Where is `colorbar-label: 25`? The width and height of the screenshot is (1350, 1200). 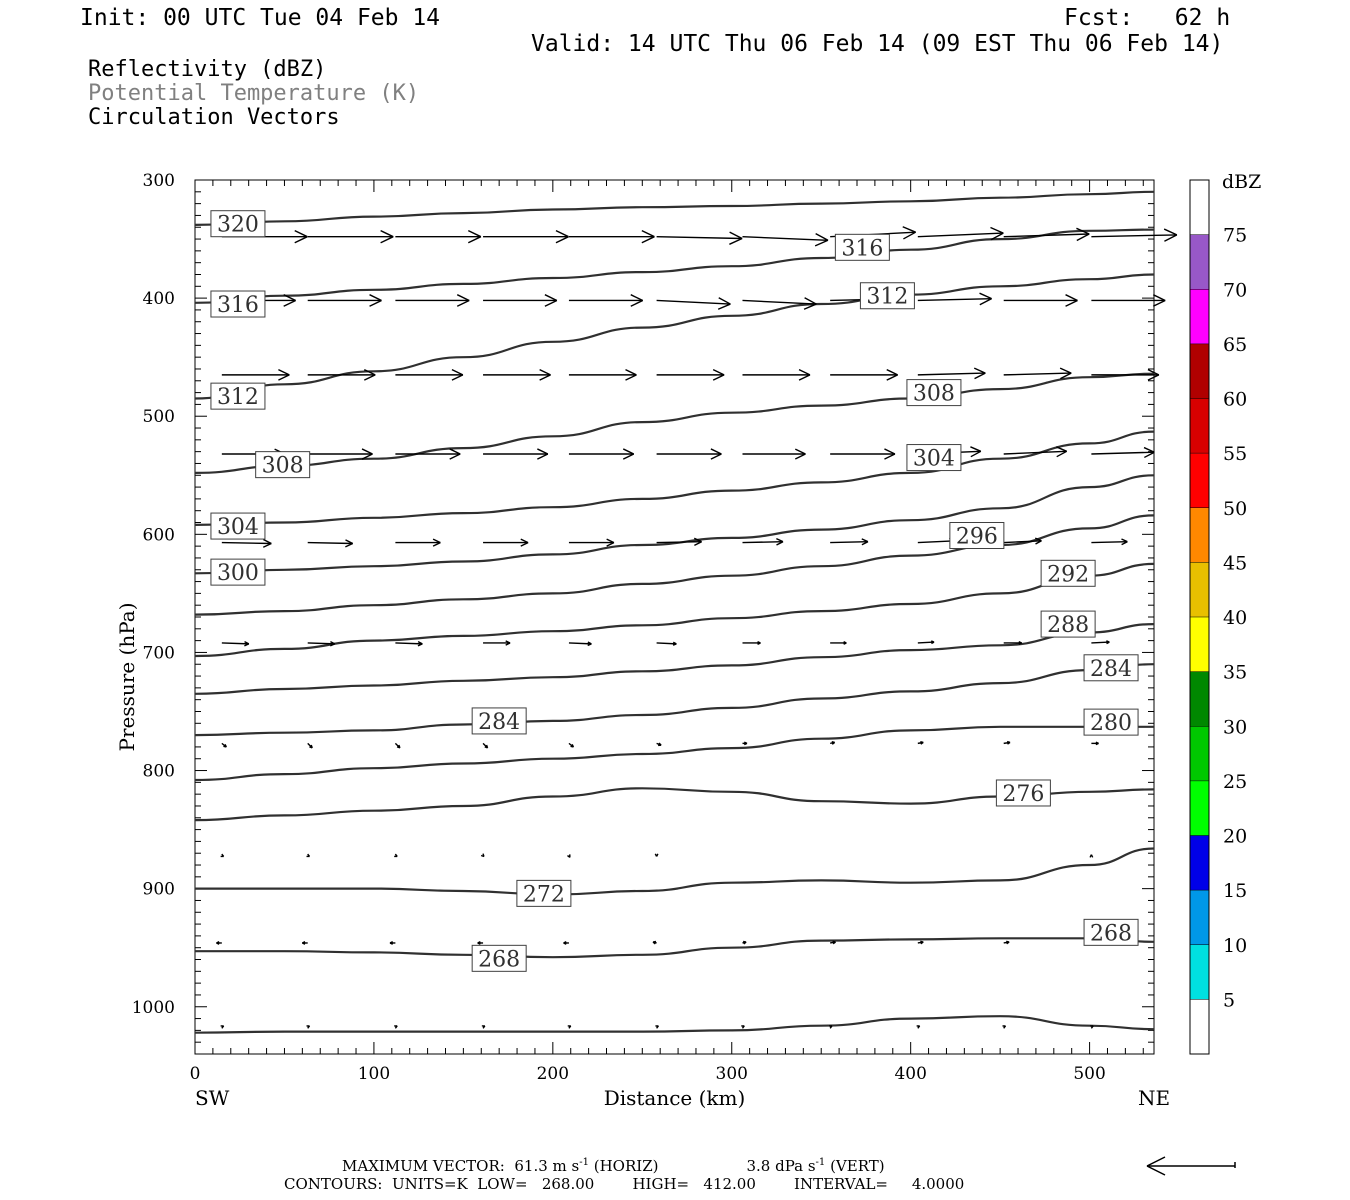
colorbar-label: 25 is located at coordinates (1235, 782).